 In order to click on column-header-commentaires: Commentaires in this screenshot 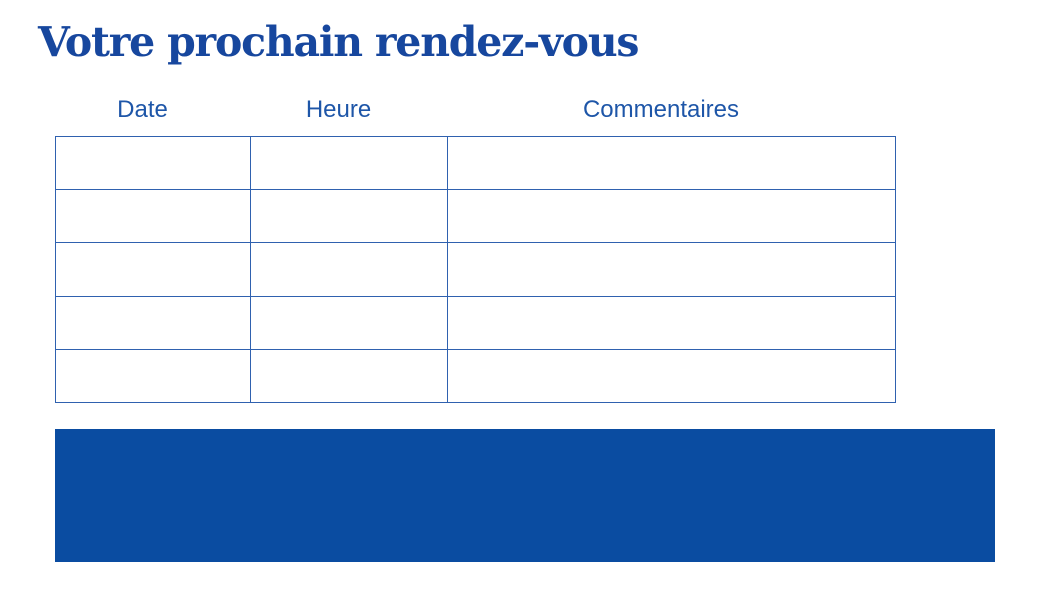, I will do `click(661, 109)`.